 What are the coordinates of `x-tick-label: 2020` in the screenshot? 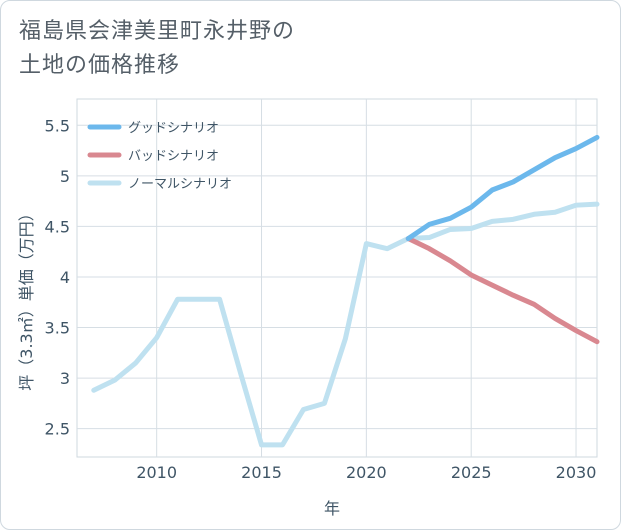 It's located at (366, 472).